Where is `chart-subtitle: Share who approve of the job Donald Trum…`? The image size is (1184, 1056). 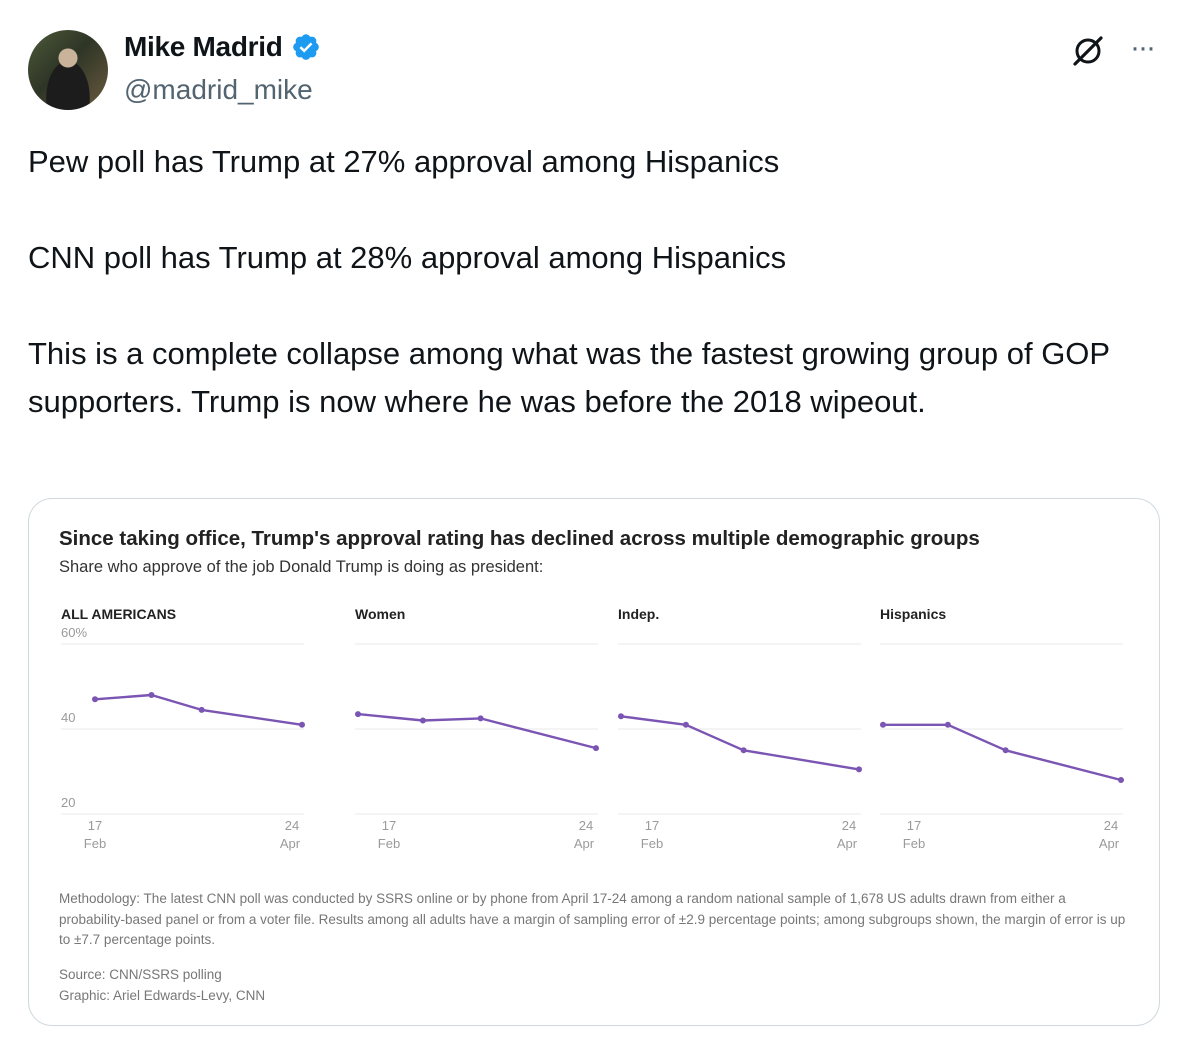
chart-subtitle: Share who approve of the job Donald Trum… is located at coordinates (301, 567).